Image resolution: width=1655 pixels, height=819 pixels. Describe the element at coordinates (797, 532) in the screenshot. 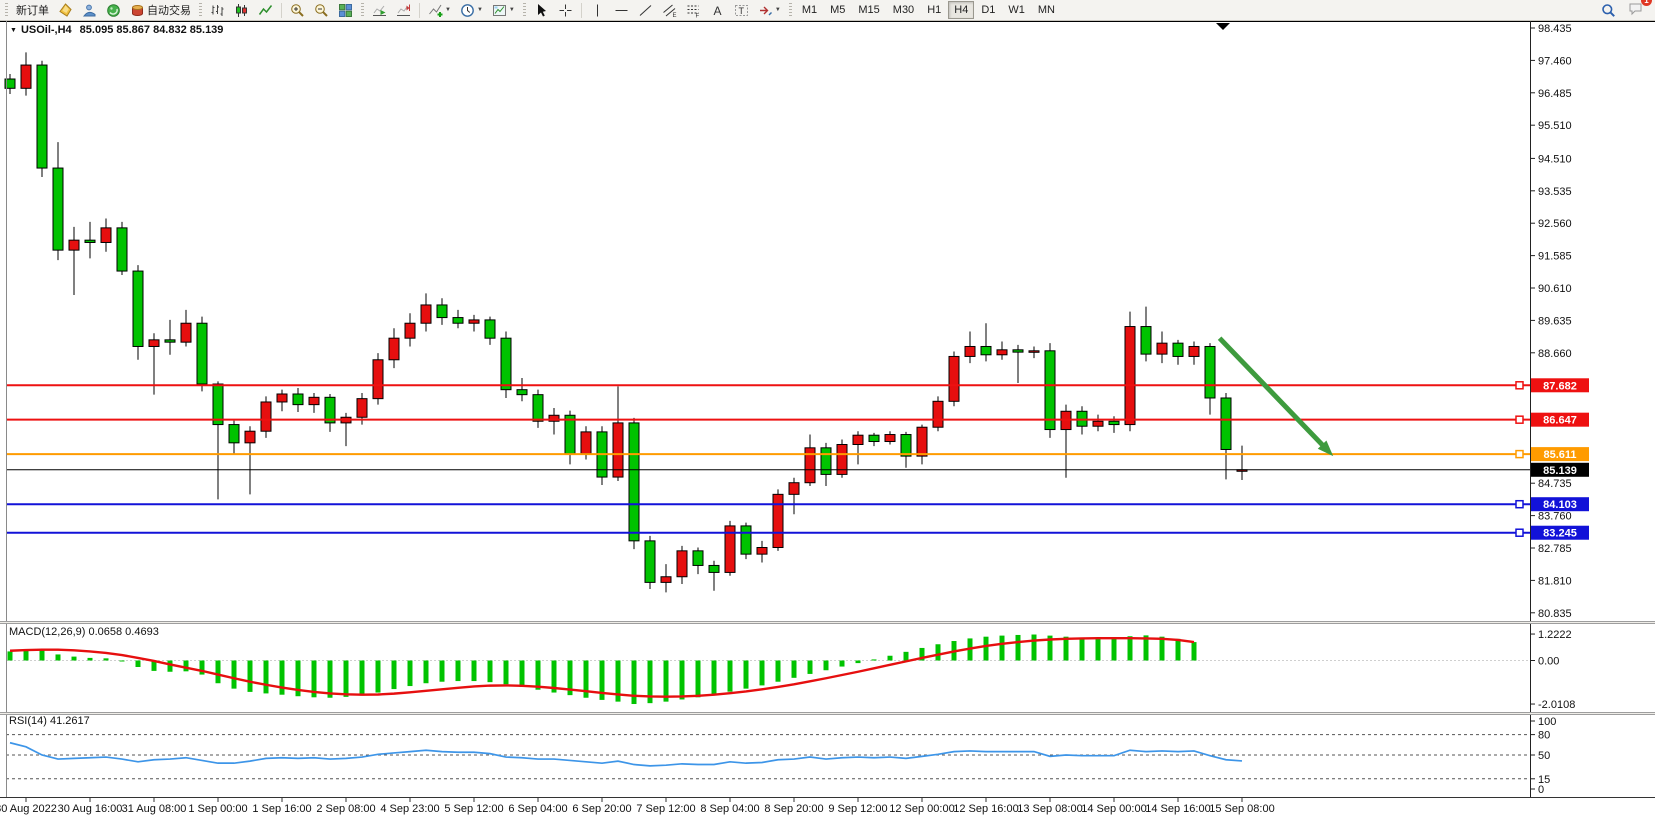

I see `price-line-83.245: 83.245` at that location.